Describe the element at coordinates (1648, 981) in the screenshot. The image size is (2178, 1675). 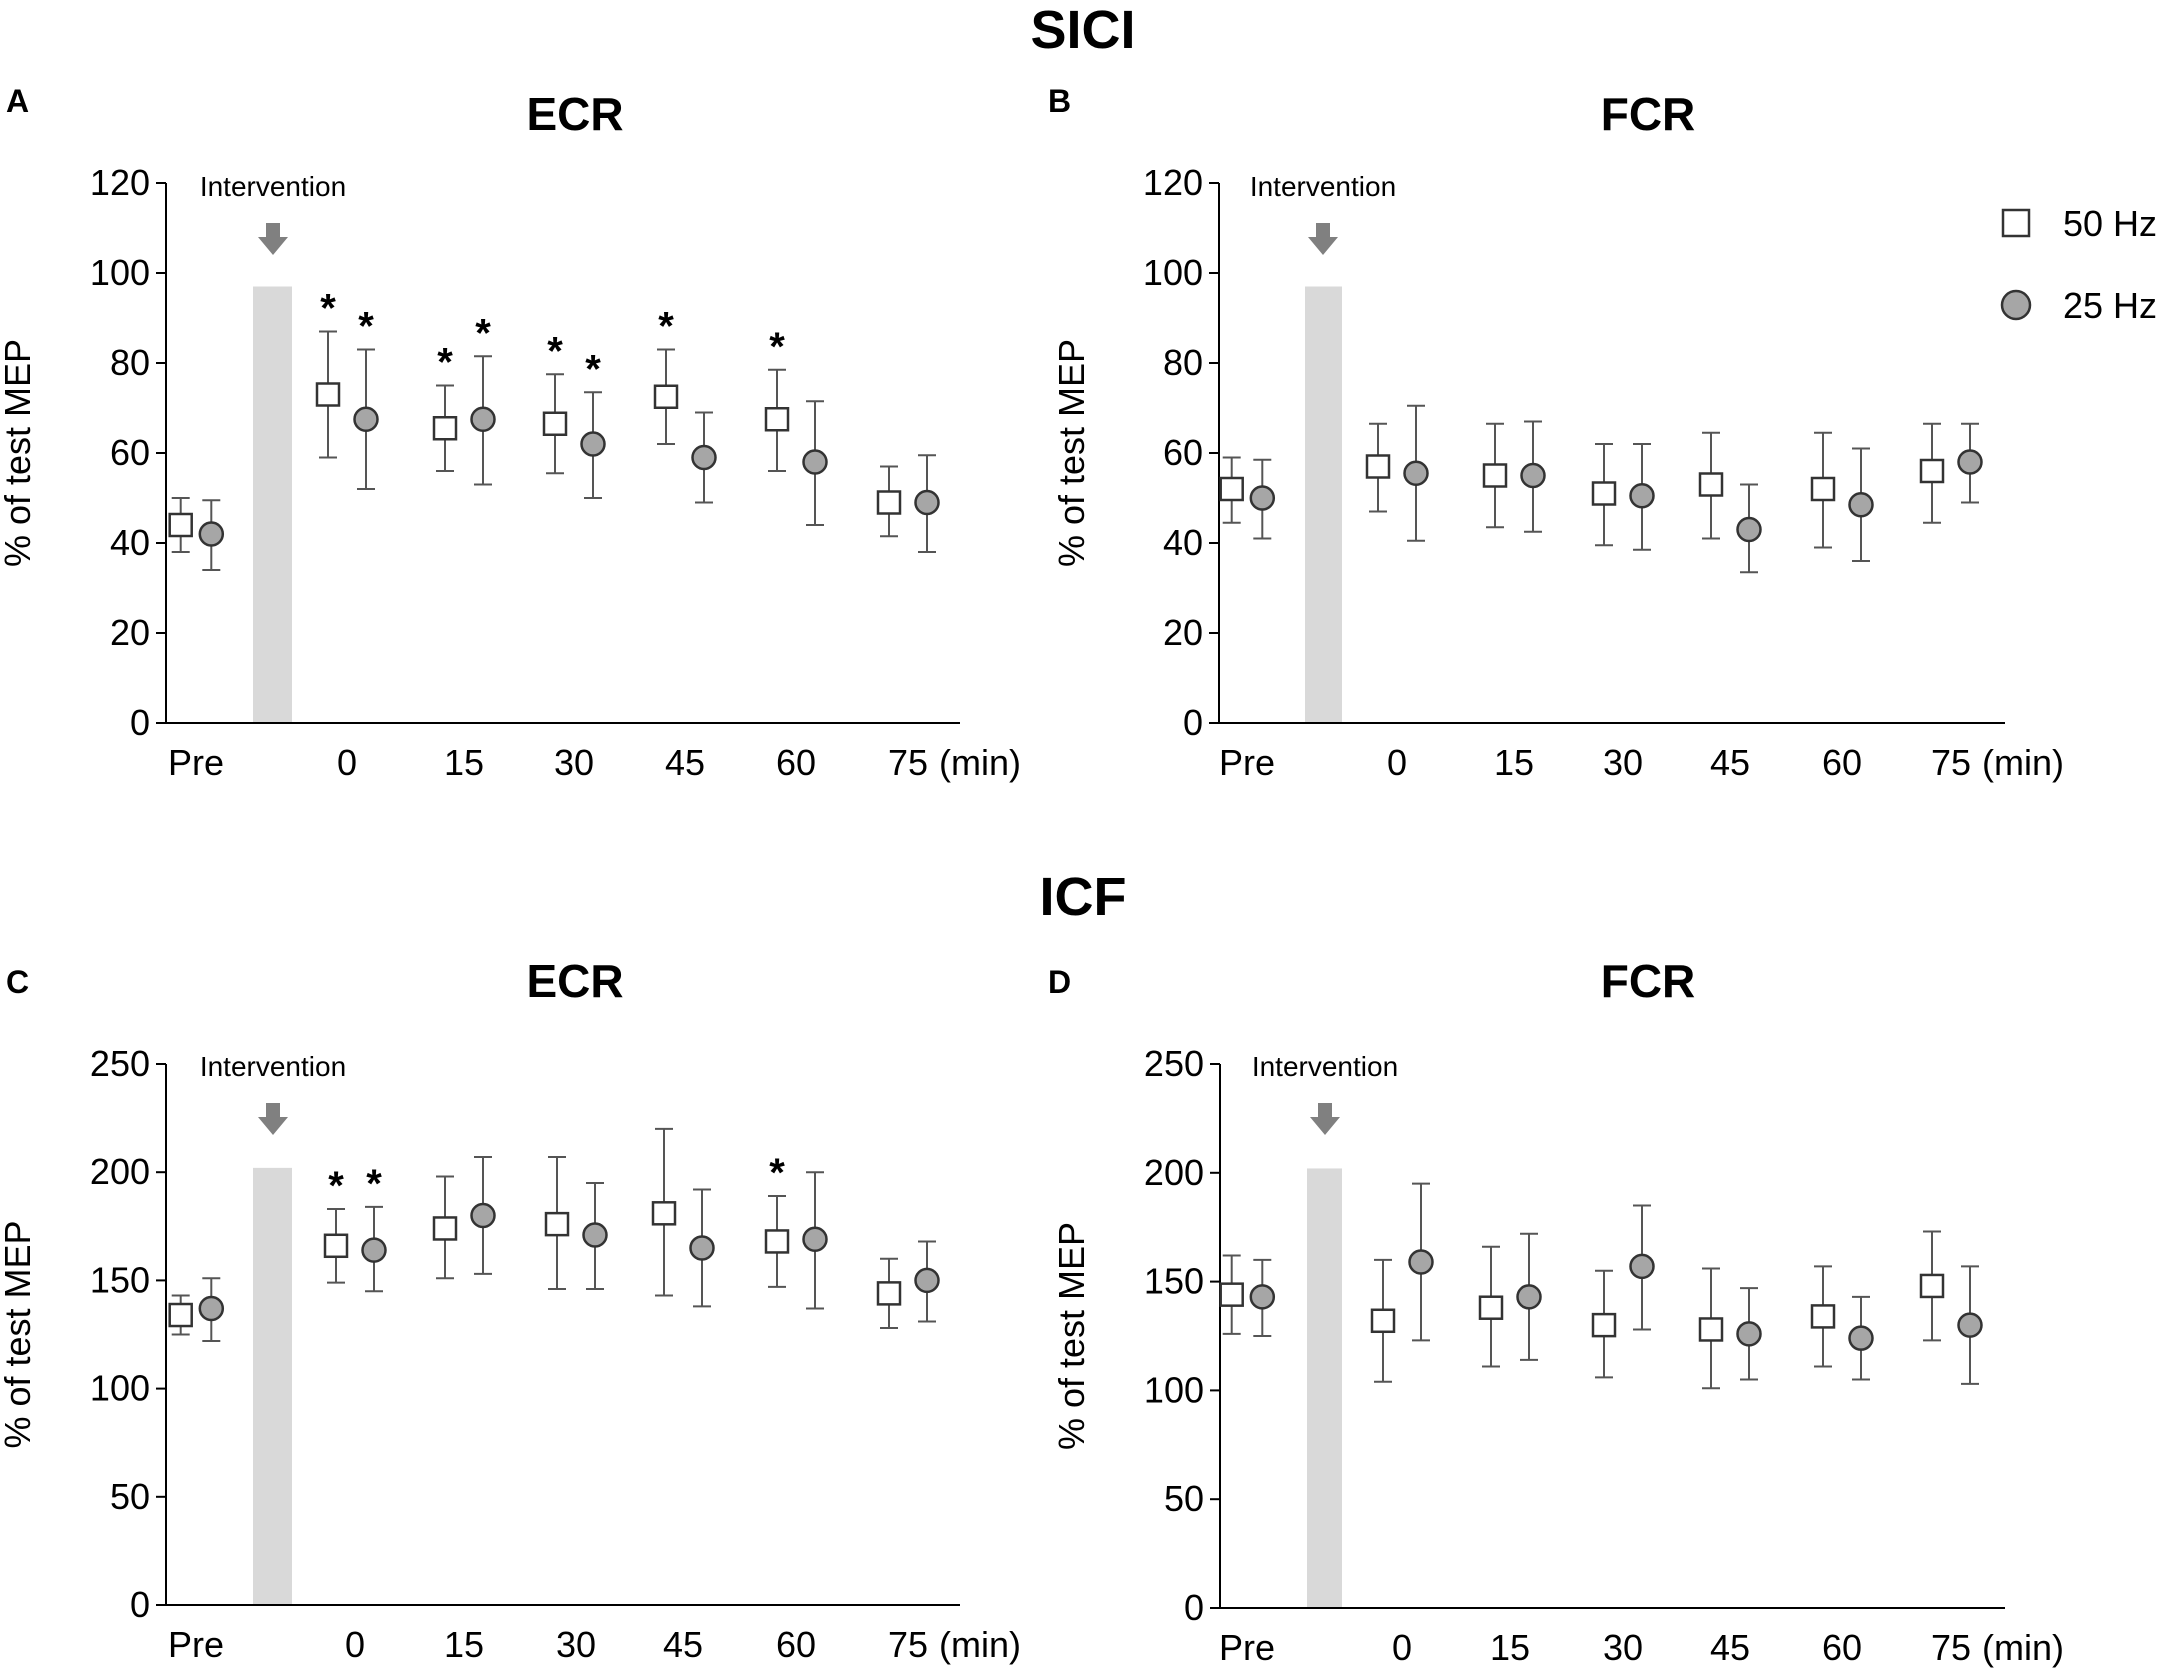
I see `panel-title: FCR` at that location.